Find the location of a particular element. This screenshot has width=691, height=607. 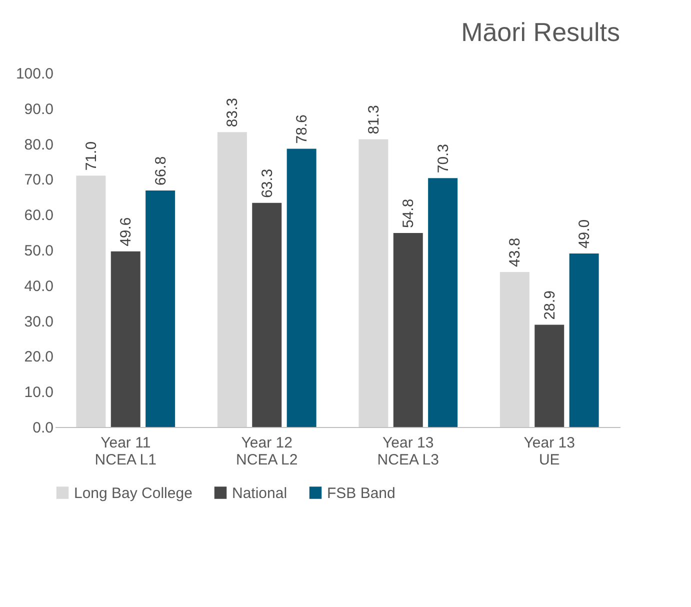

text: 66.8 is located at coordinates (161, 171).